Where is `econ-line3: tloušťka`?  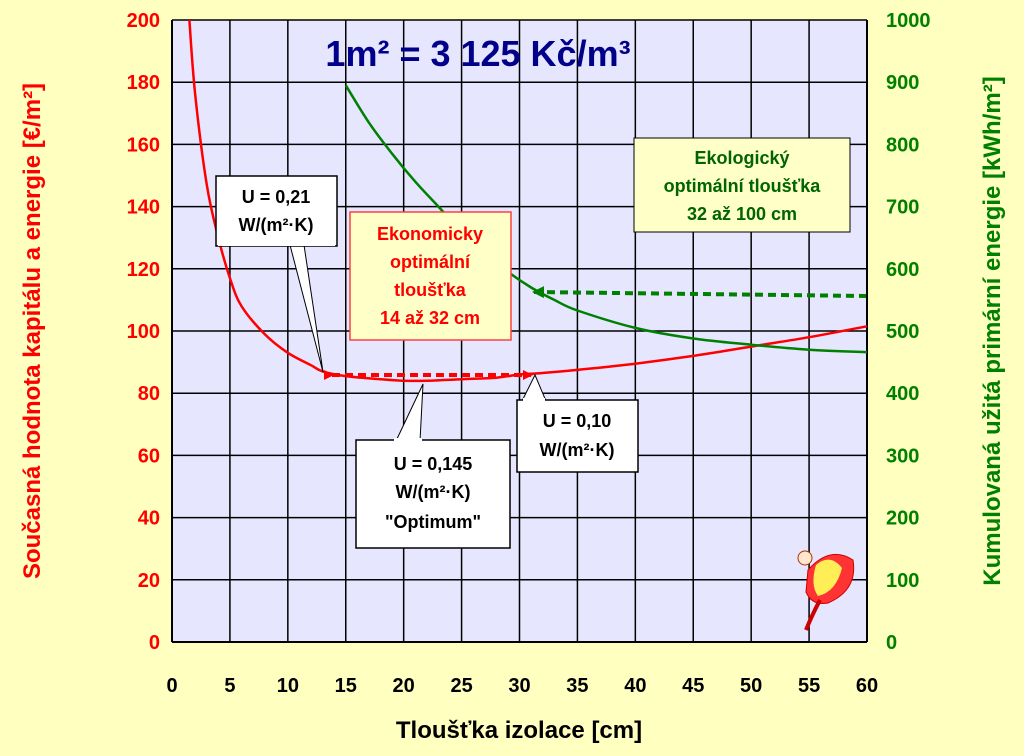
econ-line3: tloušťka is located at coordinates (430, 290).